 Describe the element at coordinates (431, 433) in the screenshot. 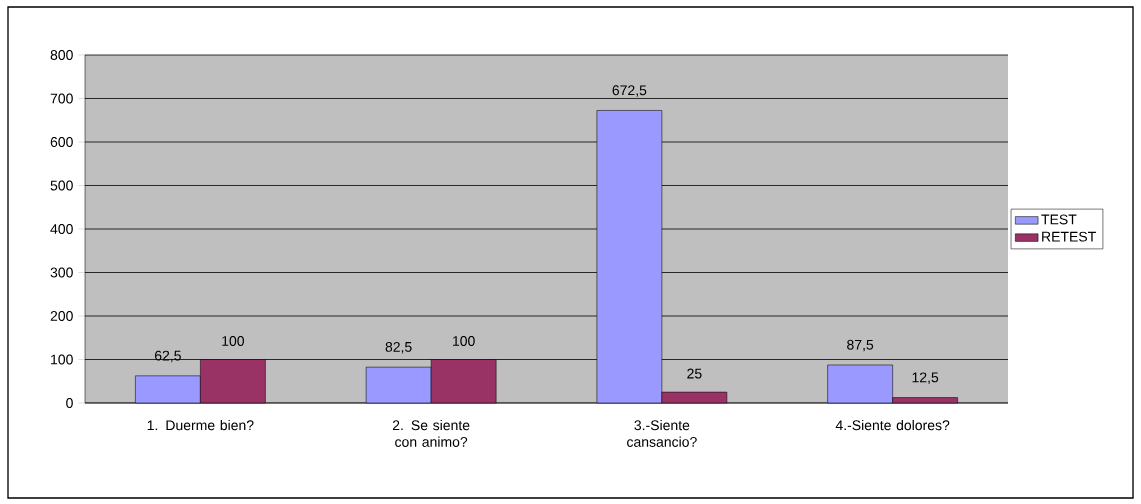

I see `x-tick-label: 2. Se siente con animo?` at that location.